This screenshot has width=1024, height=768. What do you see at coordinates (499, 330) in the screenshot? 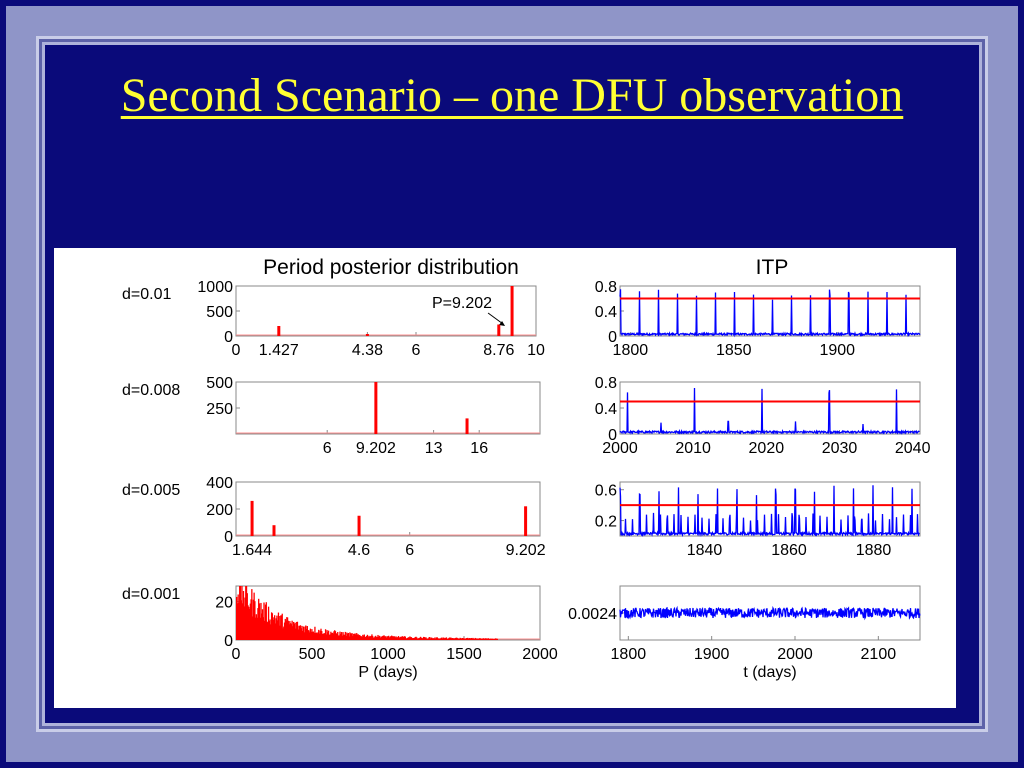
I see `posterior-d001-bar` at bounding box center [499, 330].